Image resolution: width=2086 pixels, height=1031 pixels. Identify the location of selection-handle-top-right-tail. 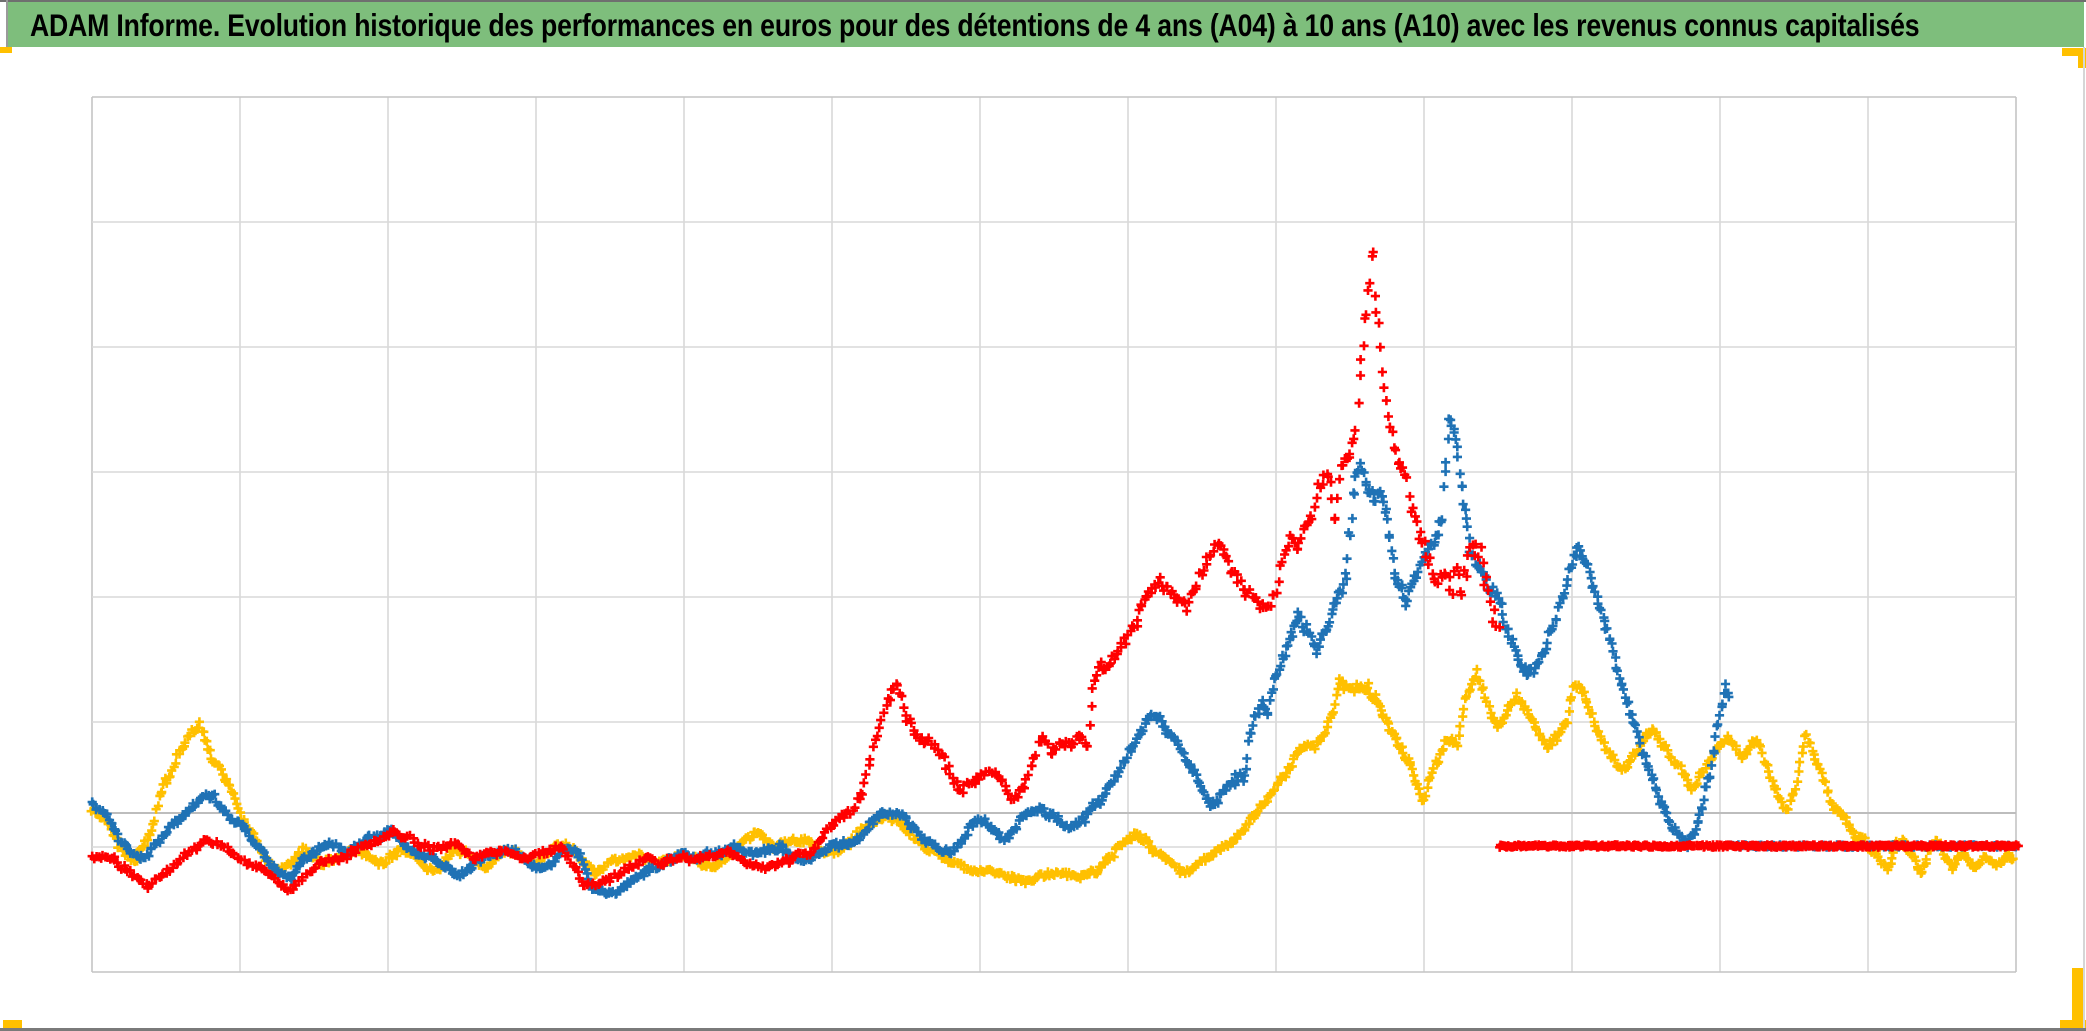
(2082, 58).